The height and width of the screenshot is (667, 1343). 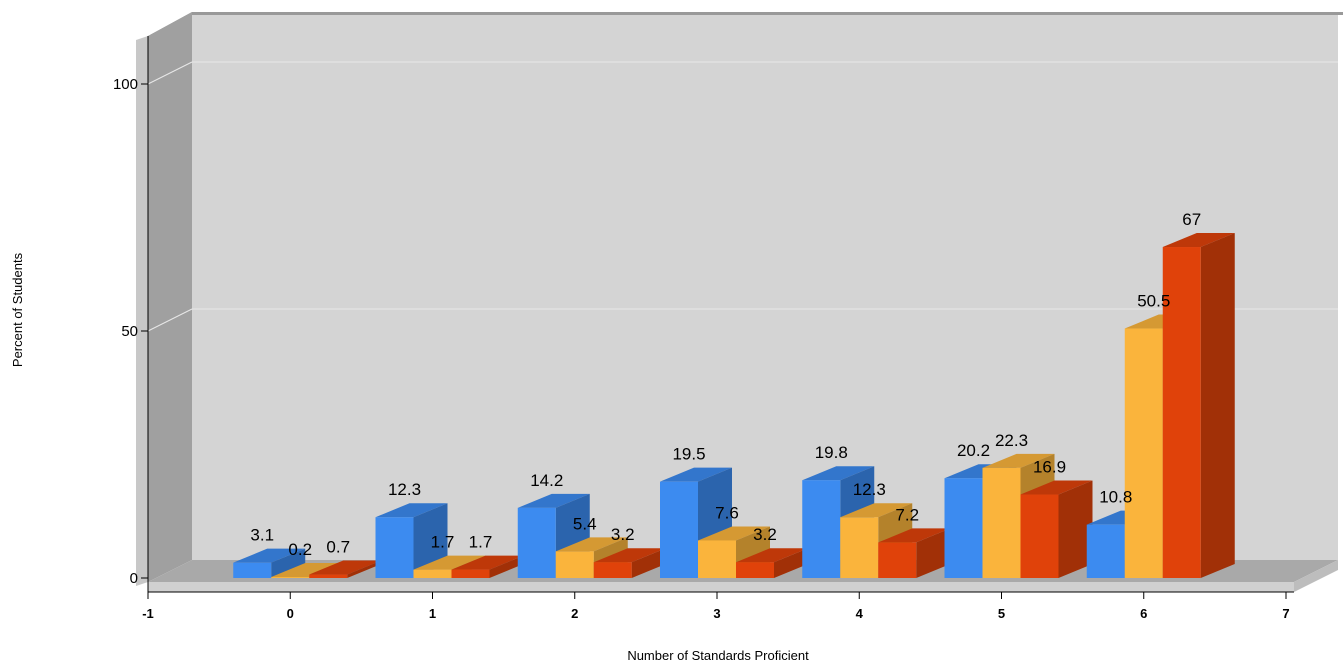 I want to click on x-tick-label: 1, so click(x=432, y=613).